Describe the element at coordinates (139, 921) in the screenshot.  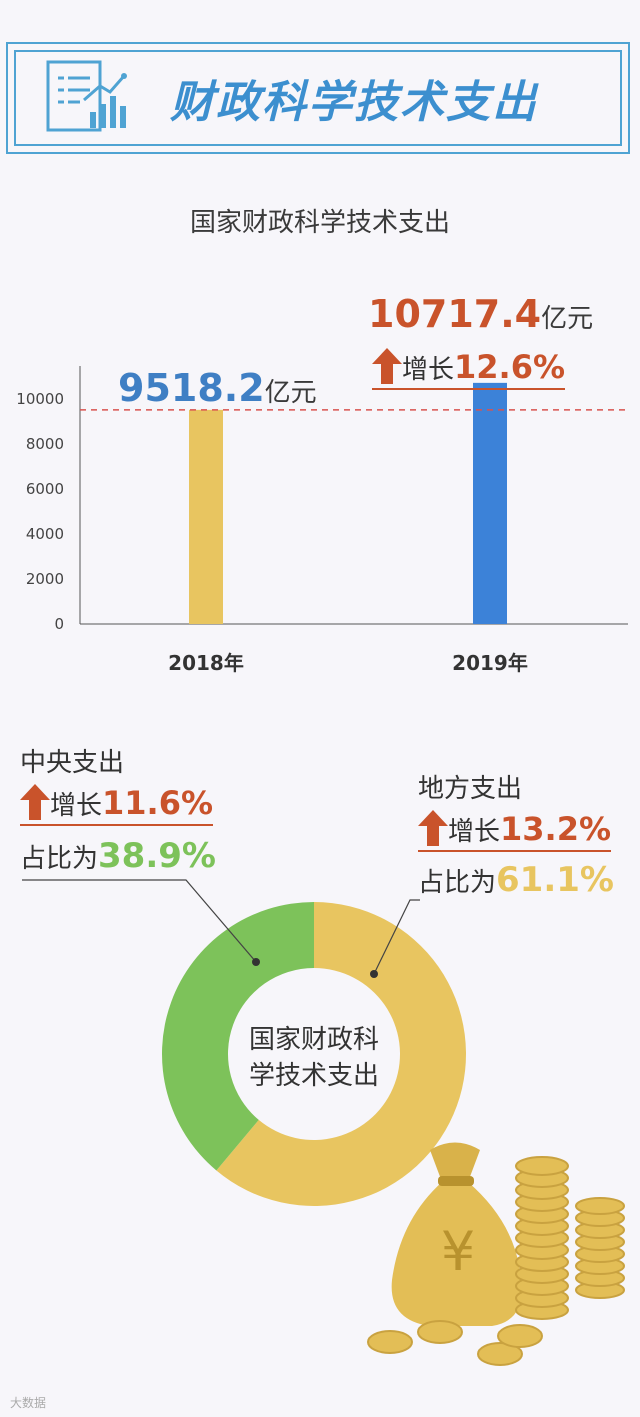
I see `central-leader-line` at that location.